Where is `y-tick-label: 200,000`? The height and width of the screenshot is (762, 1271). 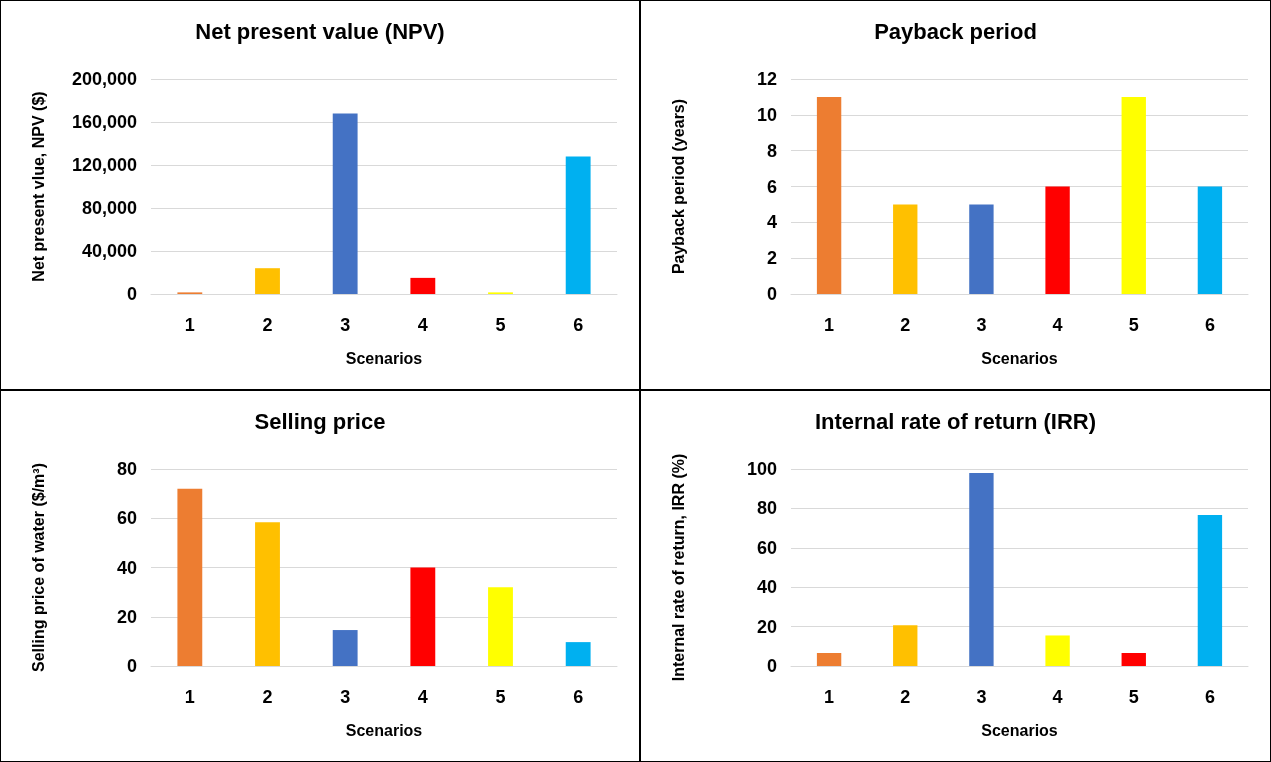
y-tick-label: 200,000 is located at coordinates (104, 79).